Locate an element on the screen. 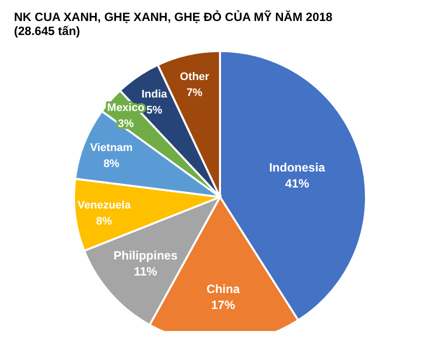 The height and width of the screenshot is (339, 421). data-label: 11% is located at coordinates (146, 271).